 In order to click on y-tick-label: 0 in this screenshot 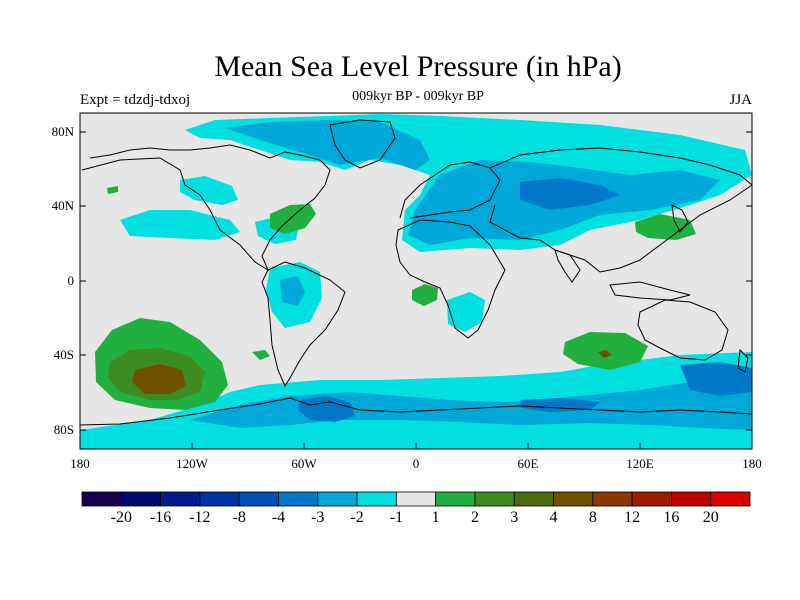, I will do `click(71, 280)`.